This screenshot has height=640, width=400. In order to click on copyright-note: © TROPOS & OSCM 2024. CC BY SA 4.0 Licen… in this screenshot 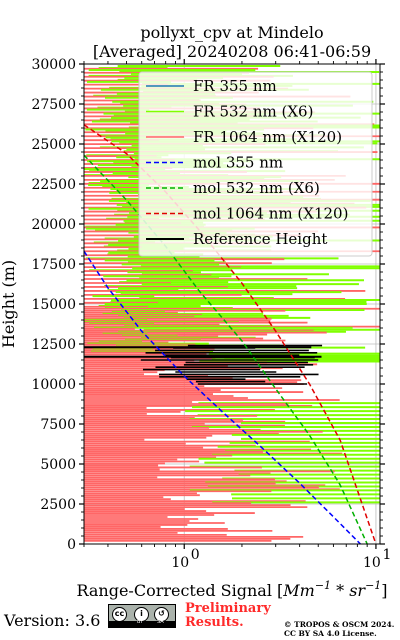, I will do `click(339, 629)`.